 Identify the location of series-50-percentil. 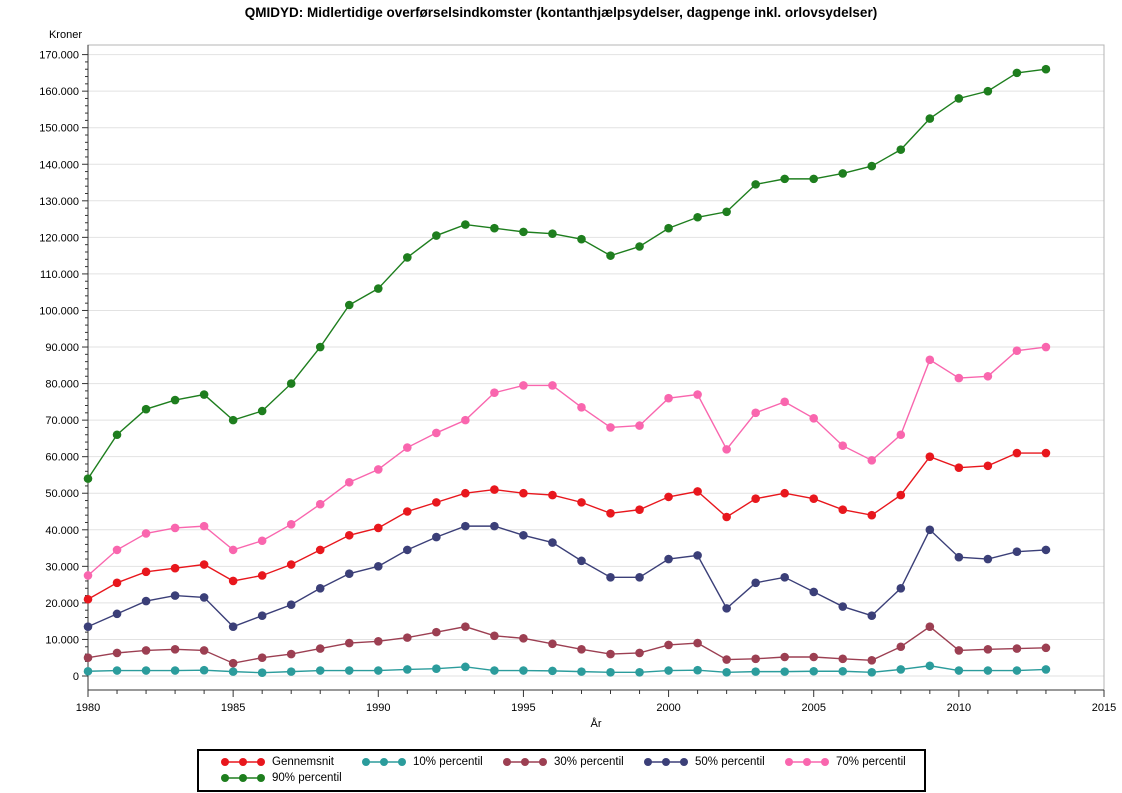
(567, 576).